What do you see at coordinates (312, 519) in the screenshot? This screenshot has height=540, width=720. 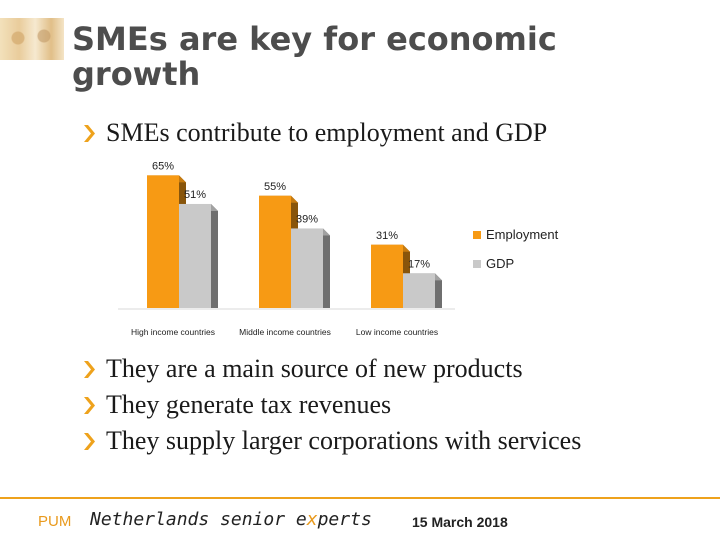 I see `tagline-x: x` at bounding box center [312, 519].